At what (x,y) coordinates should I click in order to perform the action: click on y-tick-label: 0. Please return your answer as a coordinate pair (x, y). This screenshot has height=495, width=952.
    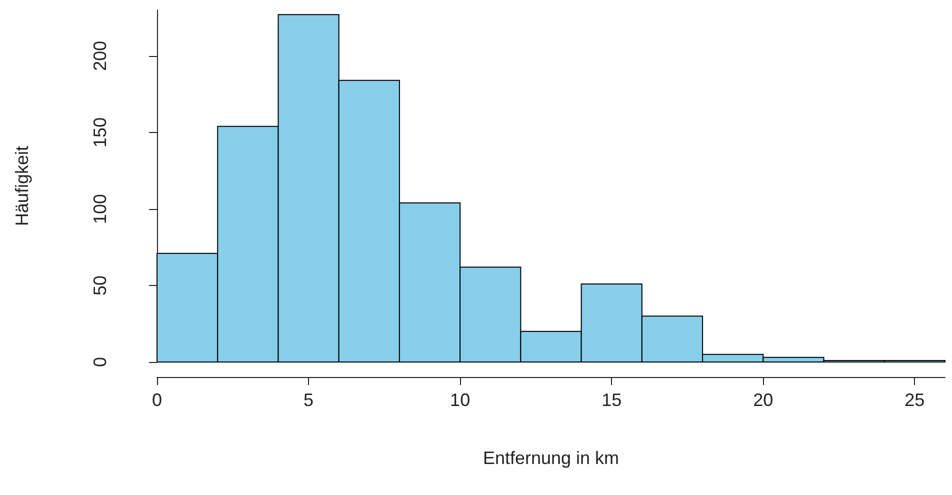
    Looking at the image, I should click on (100, 362).